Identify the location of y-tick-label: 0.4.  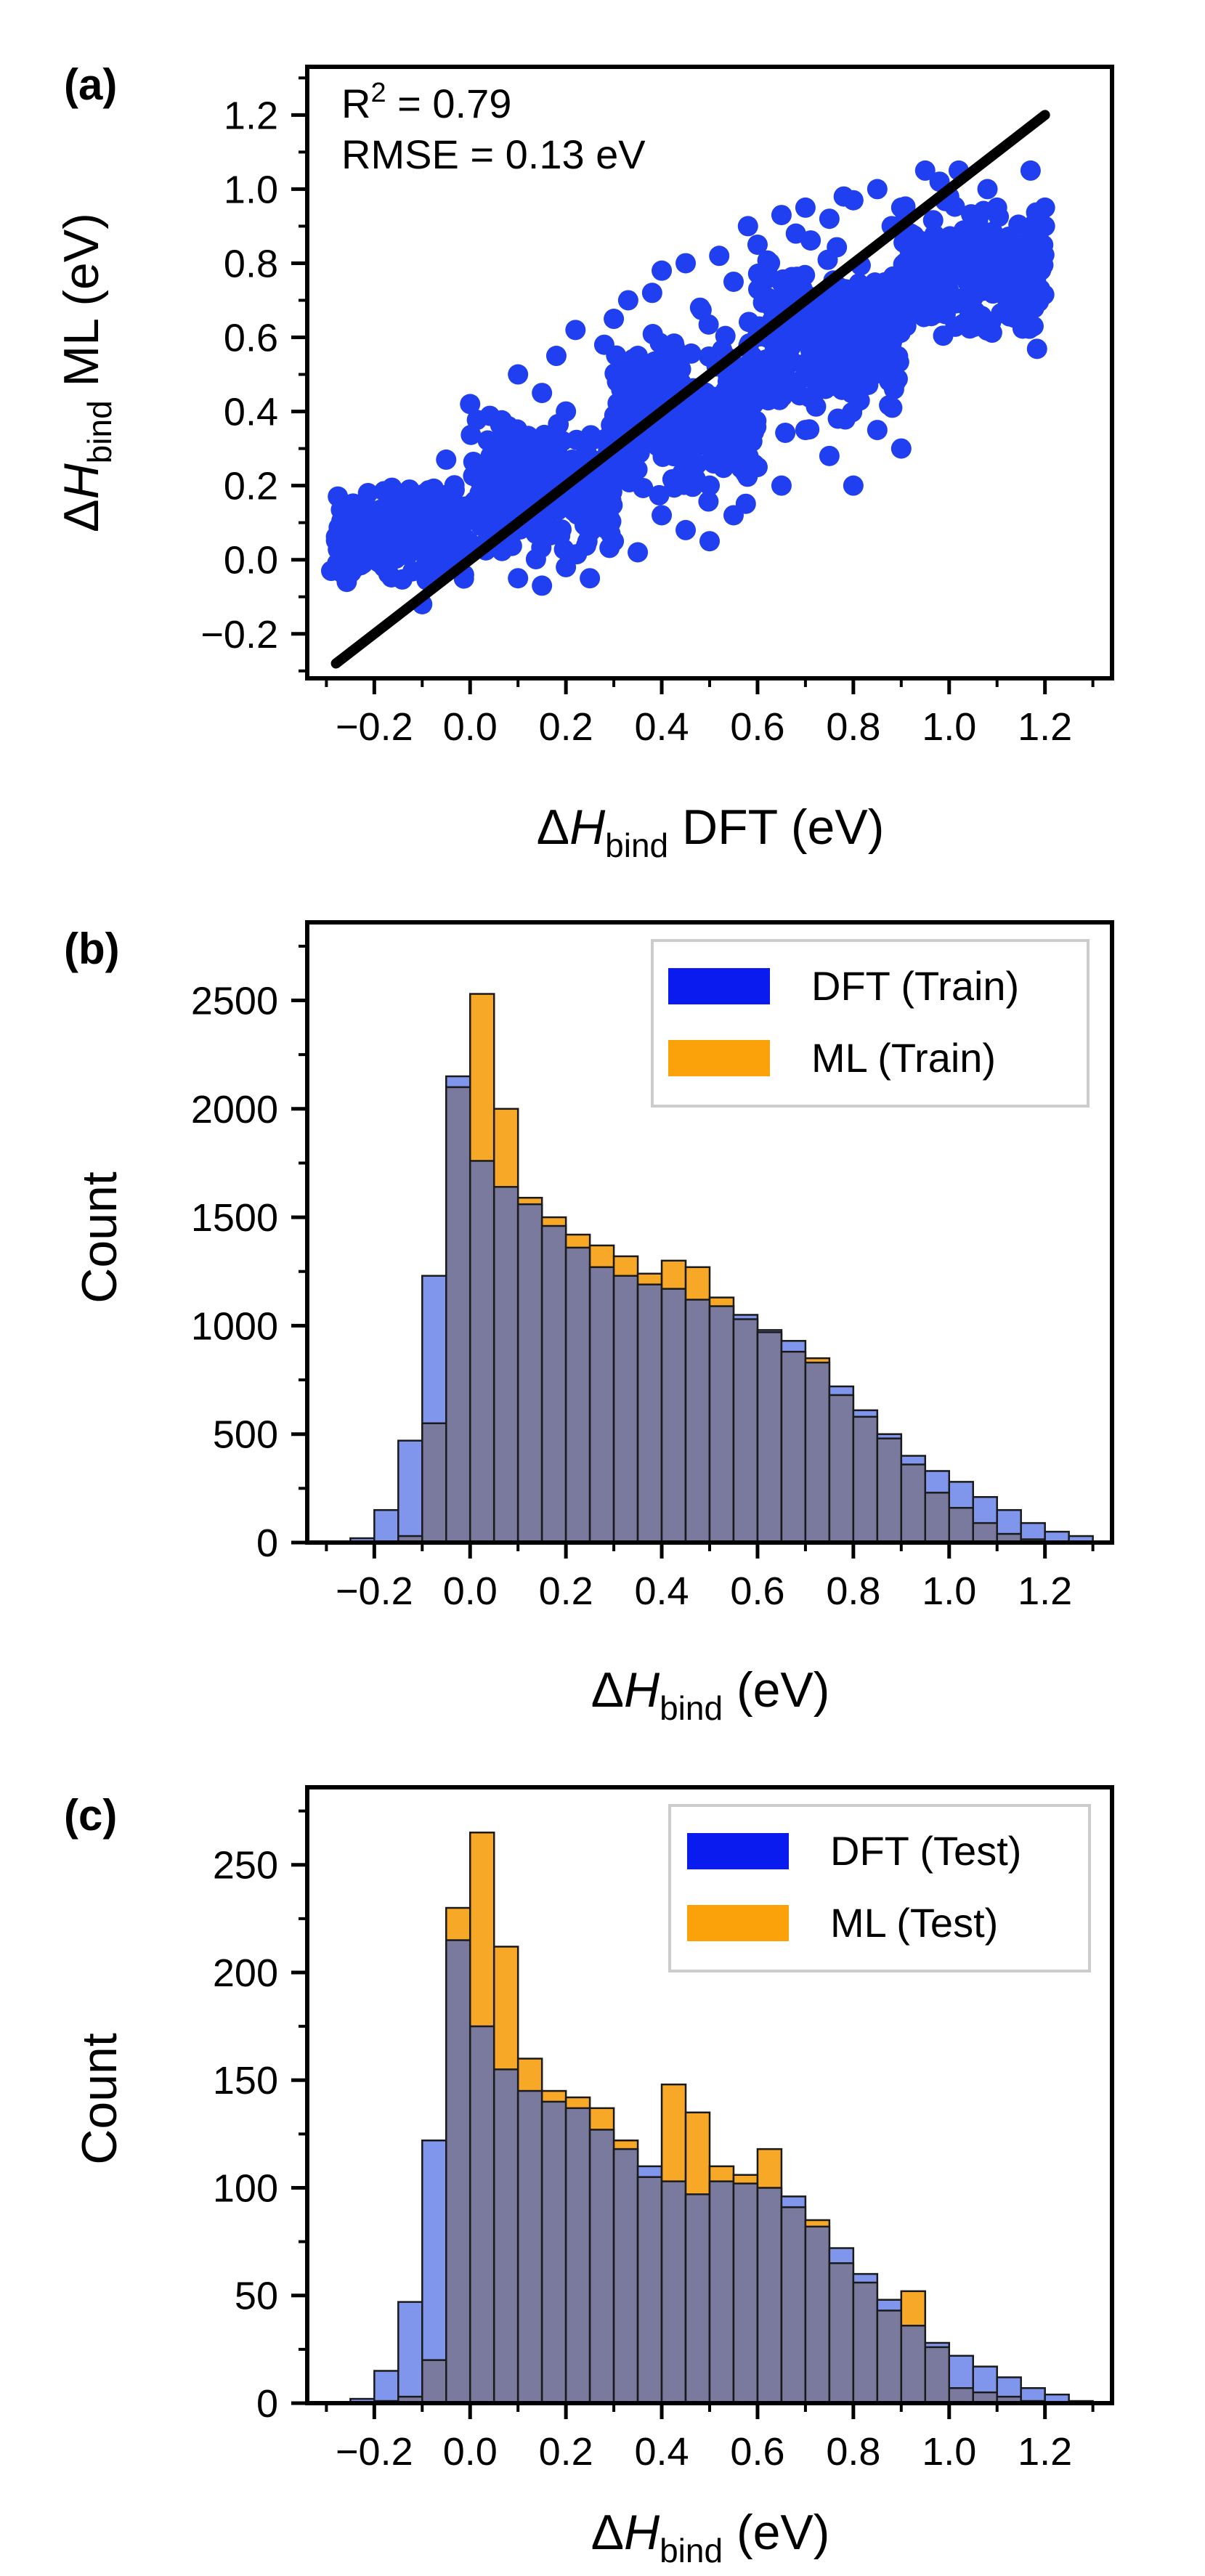
(251, 412).